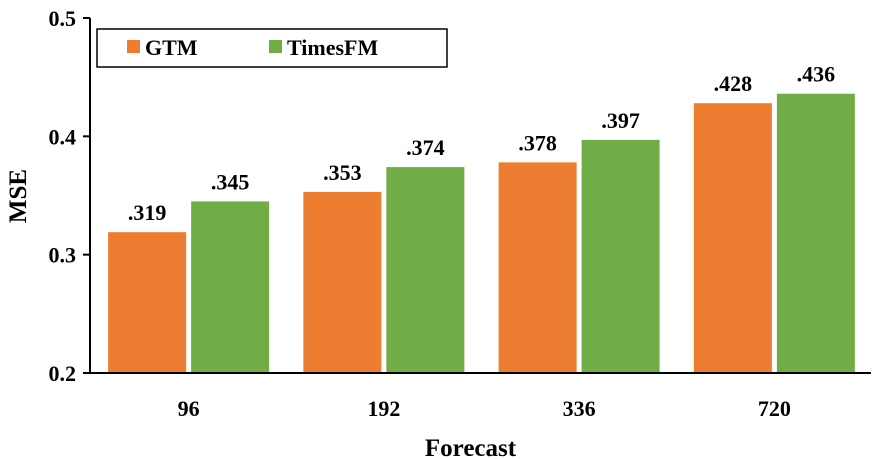 This screenshot has width=874, height=459. What do you see at coordinates (733, 83) in the screenshot?
I see `data-label-gtm-720: .428` at bounding box center [733, 83].